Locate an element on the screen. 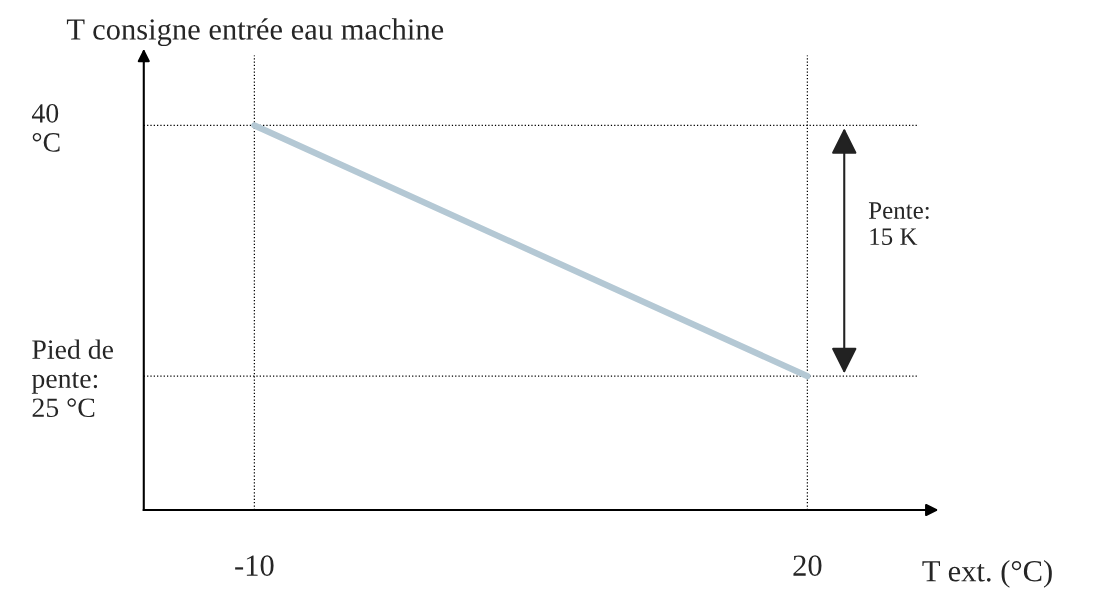  annotation: Pente: 15 K is located at coordinates (898, 224).